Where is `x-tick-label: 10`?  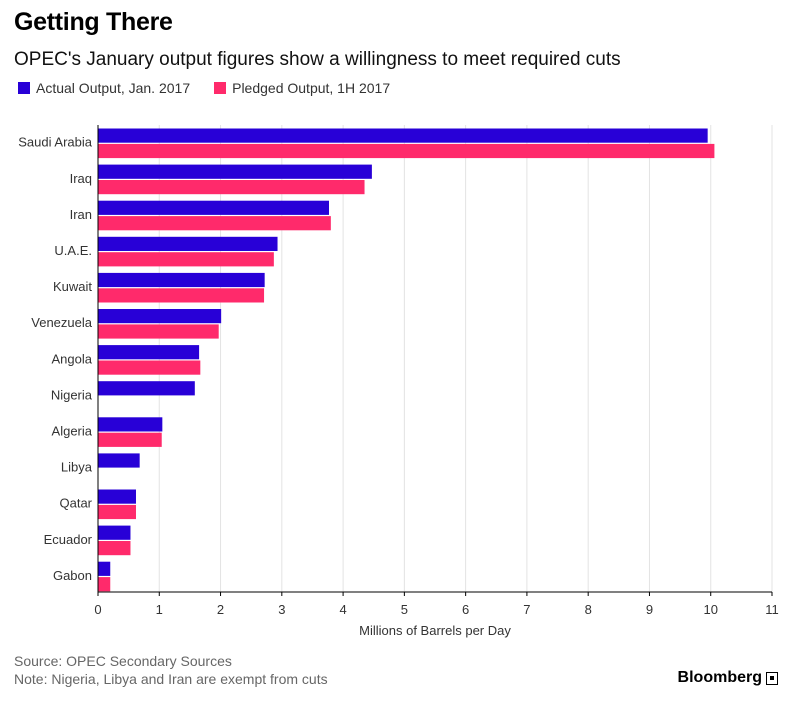
x-tick-label: 10 is located at coordinates (710, 609).